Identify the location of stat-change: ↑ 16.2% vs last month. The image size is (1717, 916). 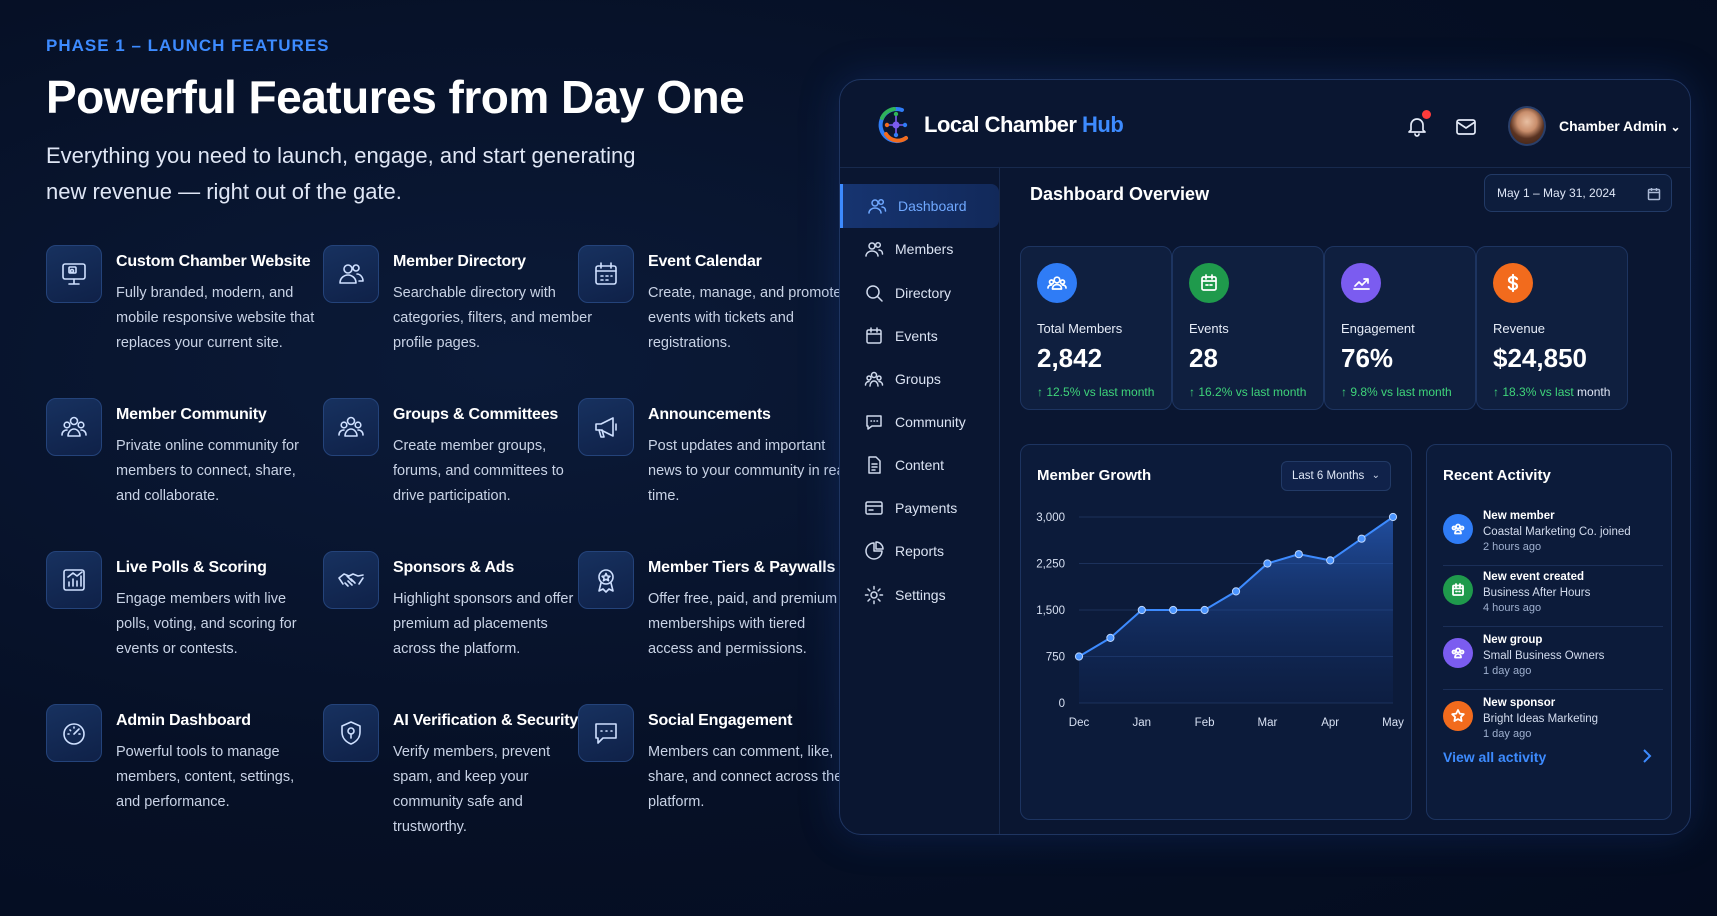
(1248, 392).